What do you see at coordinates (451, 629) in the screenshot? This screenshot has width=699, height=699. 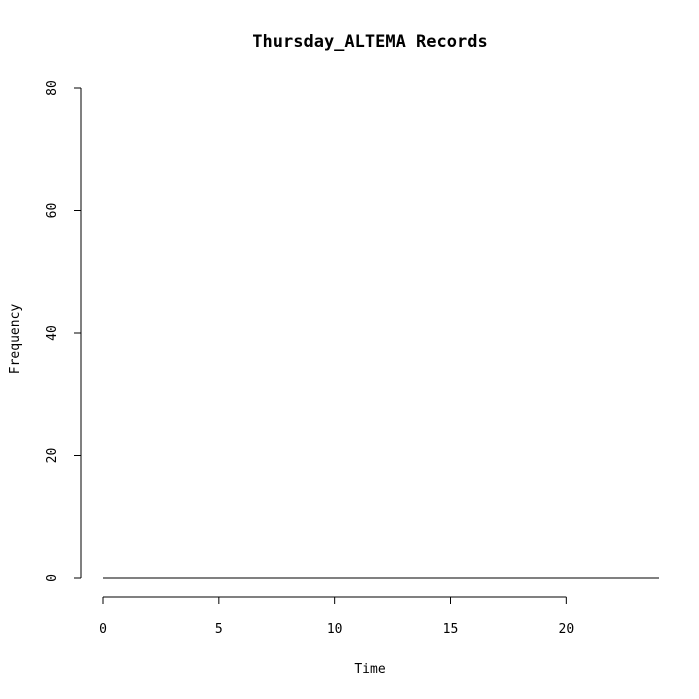 I see `x-tick-label: 15` at bounding box center [451, 629].